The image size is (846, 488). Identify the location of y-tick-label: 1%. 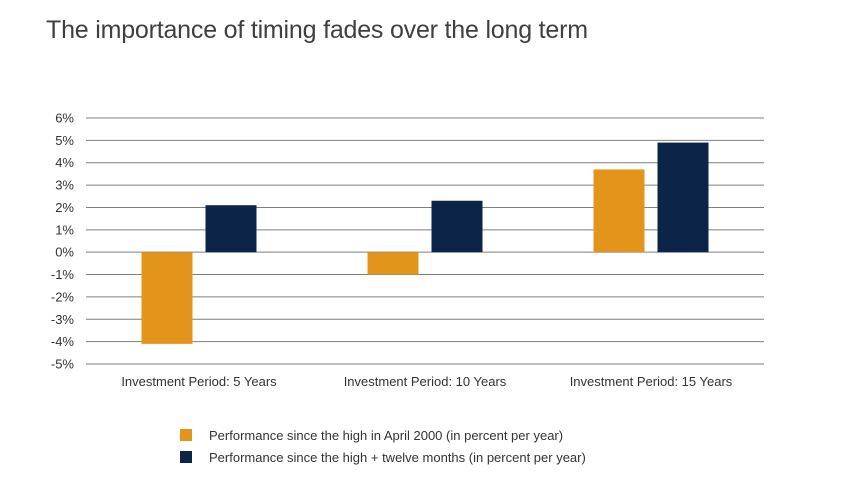
(64, 229).